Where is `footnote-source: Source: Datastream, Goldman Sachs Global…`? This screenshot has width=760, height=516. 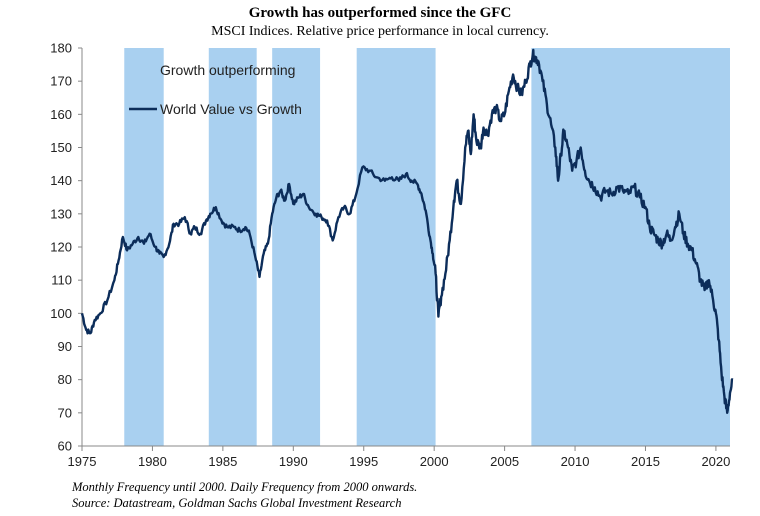 footnote-source: Source: Datastream, Goldman Sachs Global… is located at coordinates (237, 503).